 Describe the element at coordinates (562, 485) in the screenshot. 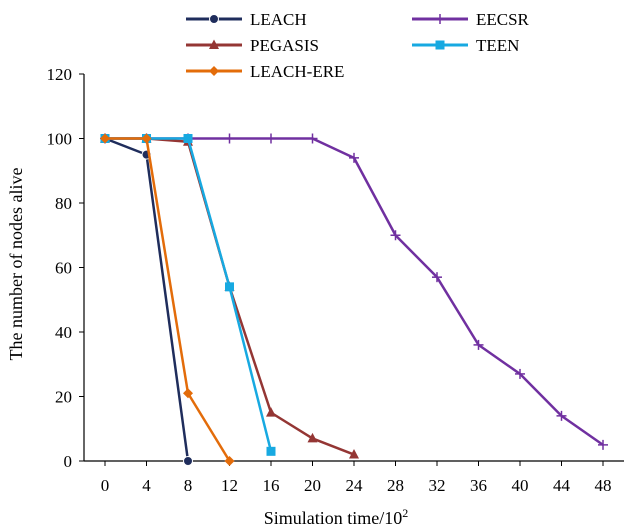

I see `x-tick-label: 44` at that location.